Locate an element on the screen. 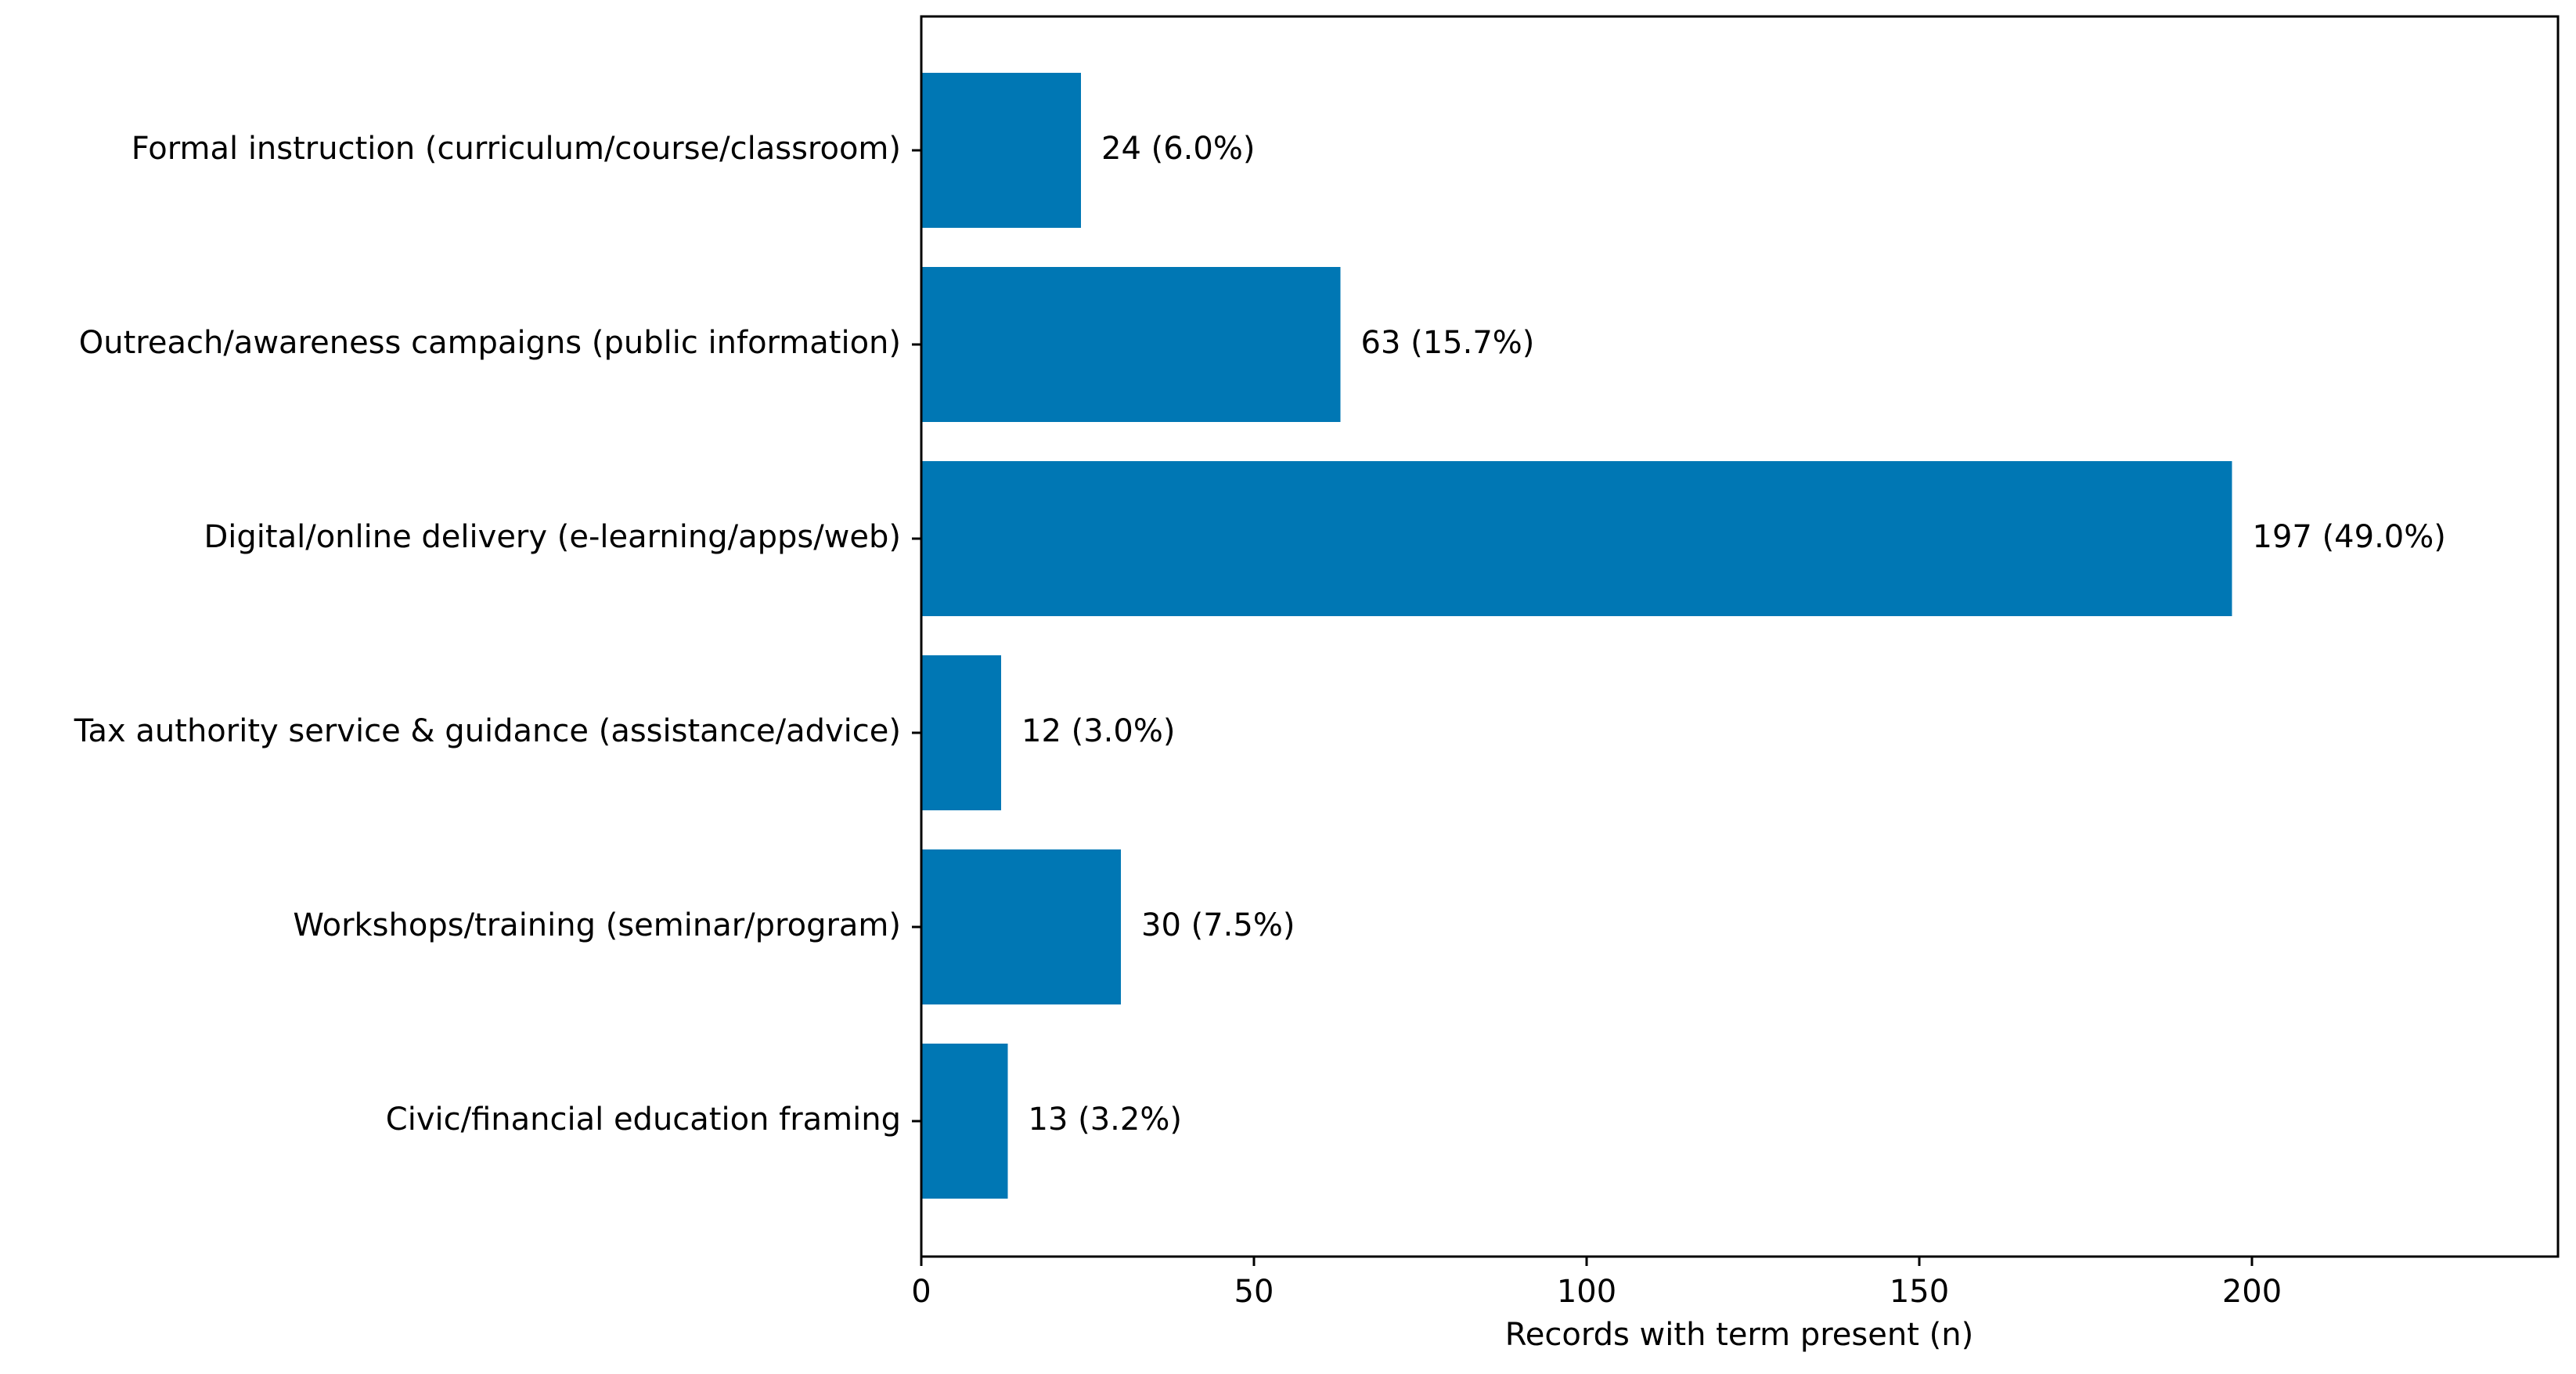 The width and height of the screenshot is (2576, 1374). bar-value-label: 197 (49.0%) is located at coordinates (2349, 537).